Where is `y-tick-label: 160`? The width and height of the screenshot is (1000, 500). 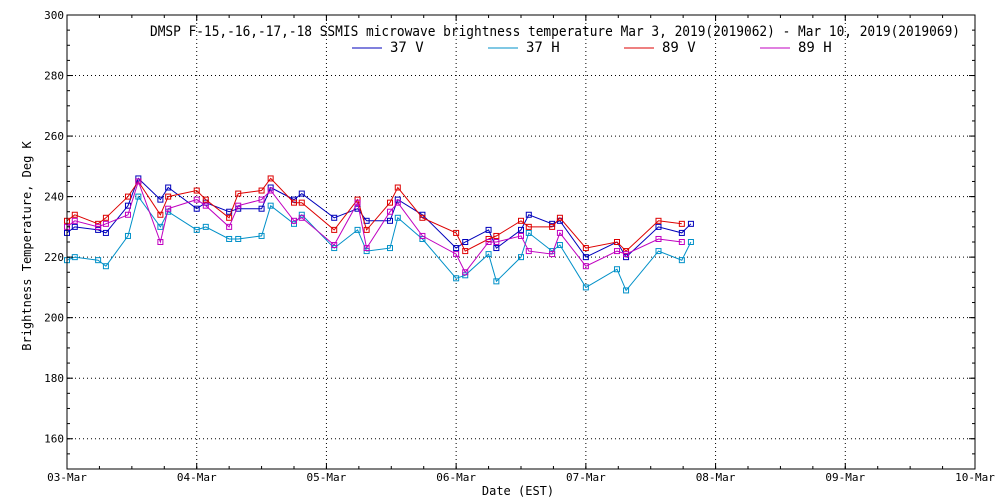
y-tick-label: 160 is located at coordinates (54, 439).